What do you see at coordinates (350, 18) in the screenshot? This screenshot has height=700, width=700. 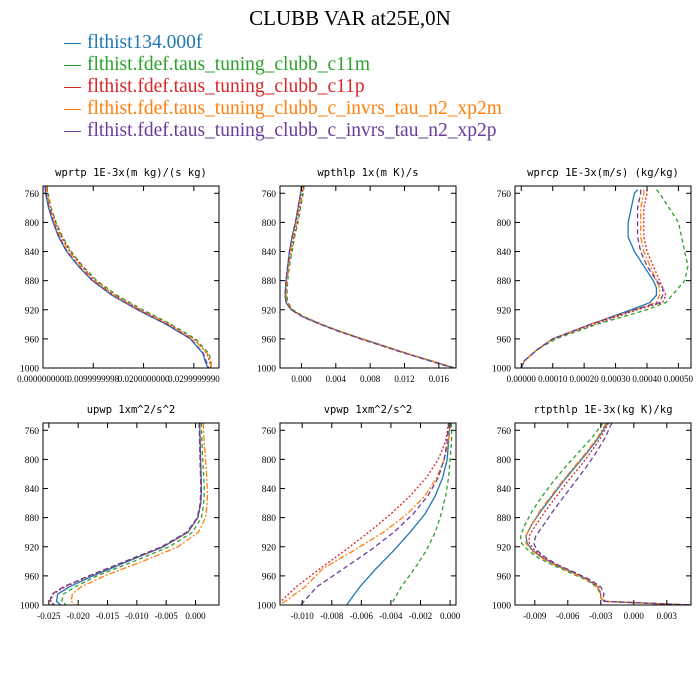 I see `figure-title: CLUBB VAR at25E,0N` at bounding box center [350, 18].